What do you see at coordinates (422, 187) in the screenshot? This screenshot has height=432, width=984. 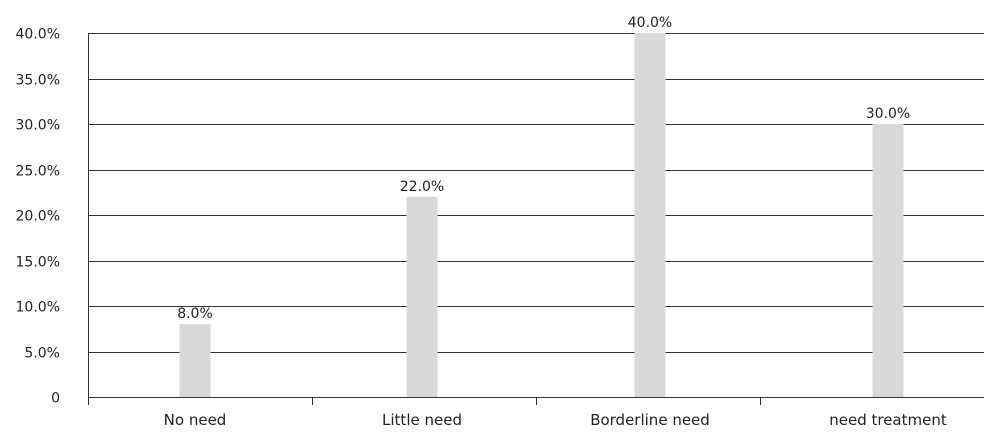 I see `data-label: 22.0%` at bounding box center [422, 187].